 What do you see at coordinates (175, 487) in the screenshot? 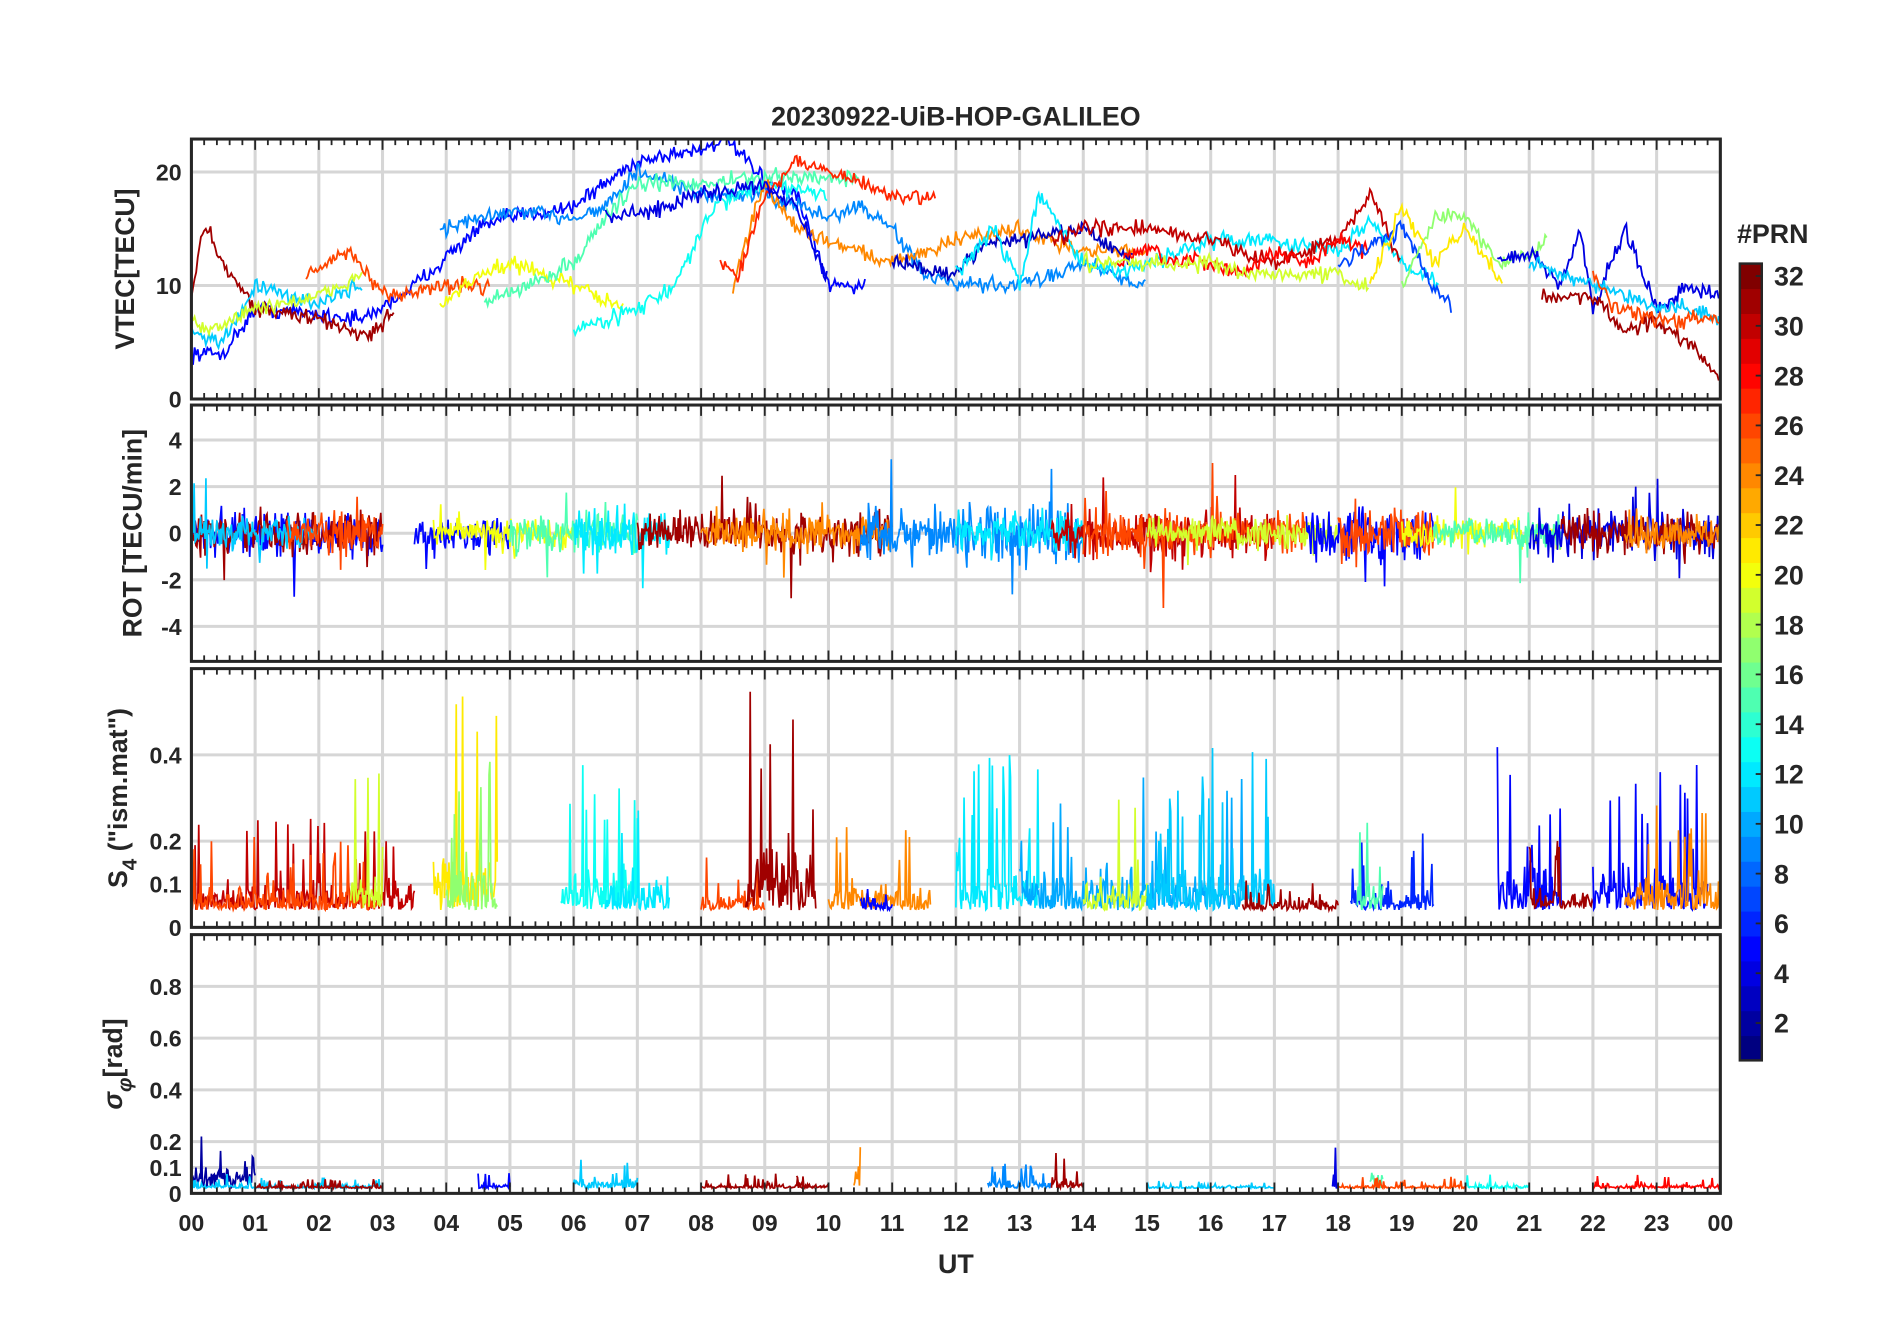
I see `y-tick-label: 2` at bounding box center [175, 487].